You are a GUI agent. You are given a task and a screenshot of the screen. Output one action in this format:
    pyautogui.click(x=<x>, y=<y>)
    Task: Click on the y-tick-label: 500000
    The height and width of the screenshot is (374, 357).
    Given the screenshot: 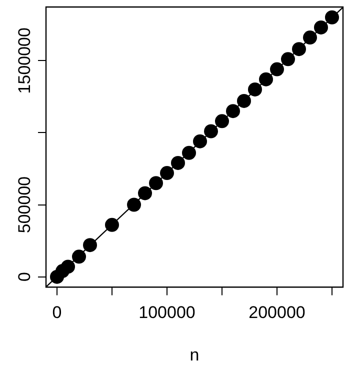 What is the action you would take?
    pyautogui.click(x=24, y=205)
    